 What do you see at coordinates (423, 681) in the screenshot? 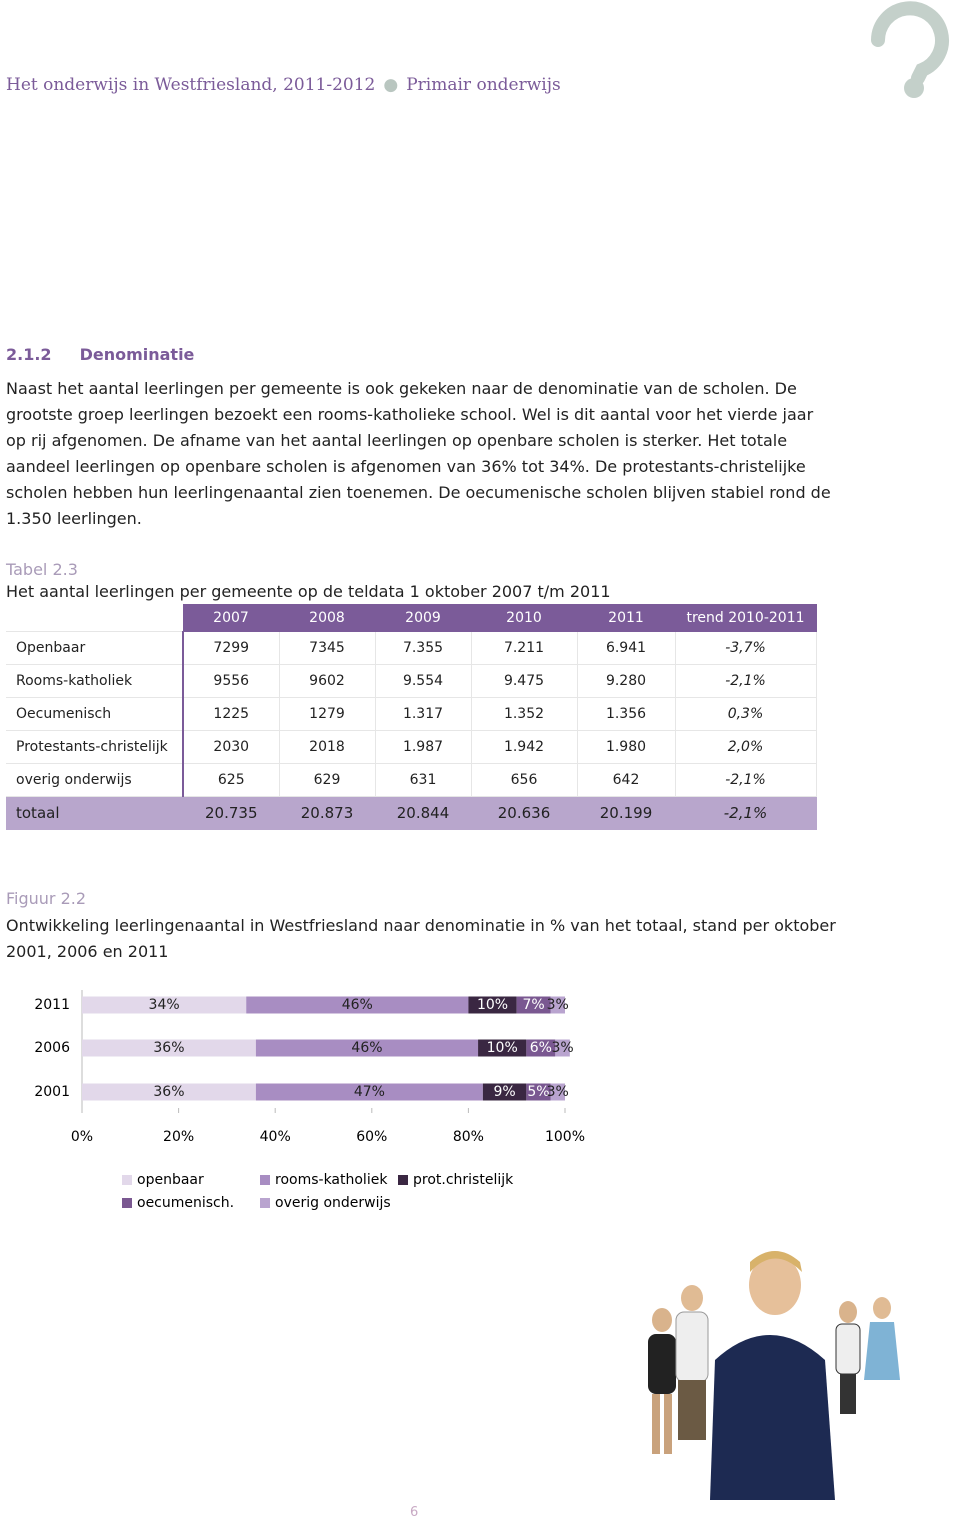
I see `cell: 9.554` at bounding box center [423, 681].